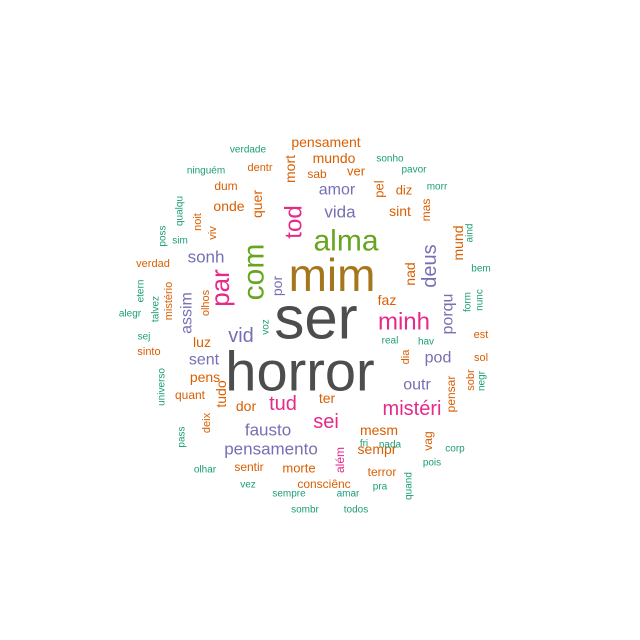 This screenshot has height=640, width=640. What do you see at coordinates (144, 337) in the screenshot?
I see `word-sej: sej` at bounding box center [144, 337].